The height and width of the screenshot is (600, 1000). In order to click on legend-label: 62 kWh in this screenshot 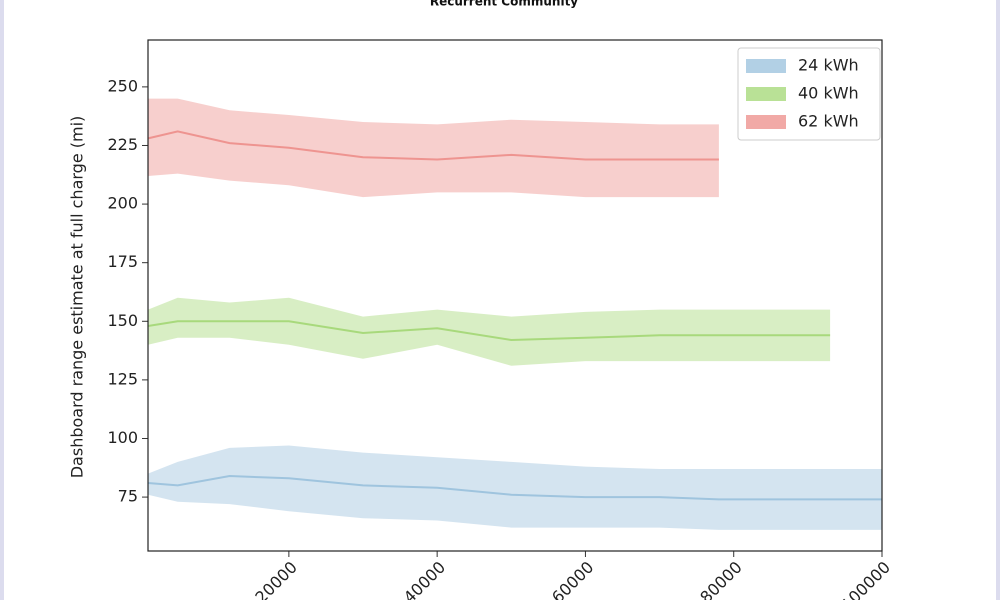, I will do `click(828, 121)`.